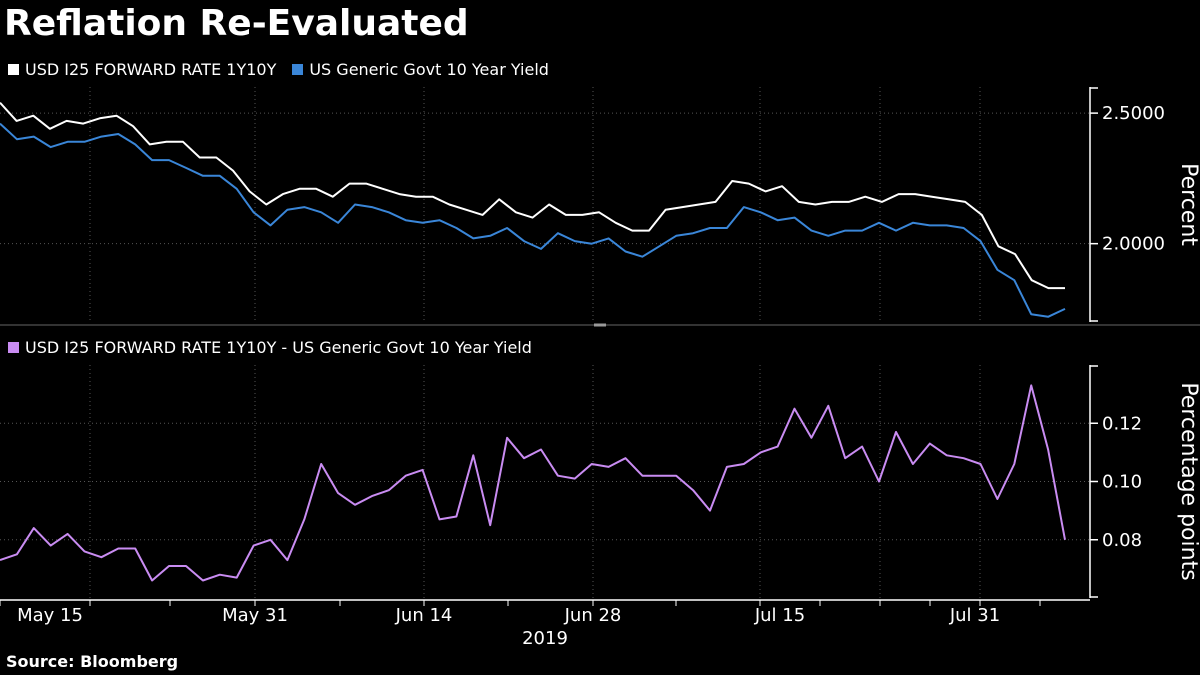 The image size is (1200, 675). Describe the element at coordinates (298, 69) in the screenshot. I see `legend-swatch-yield` at that location.